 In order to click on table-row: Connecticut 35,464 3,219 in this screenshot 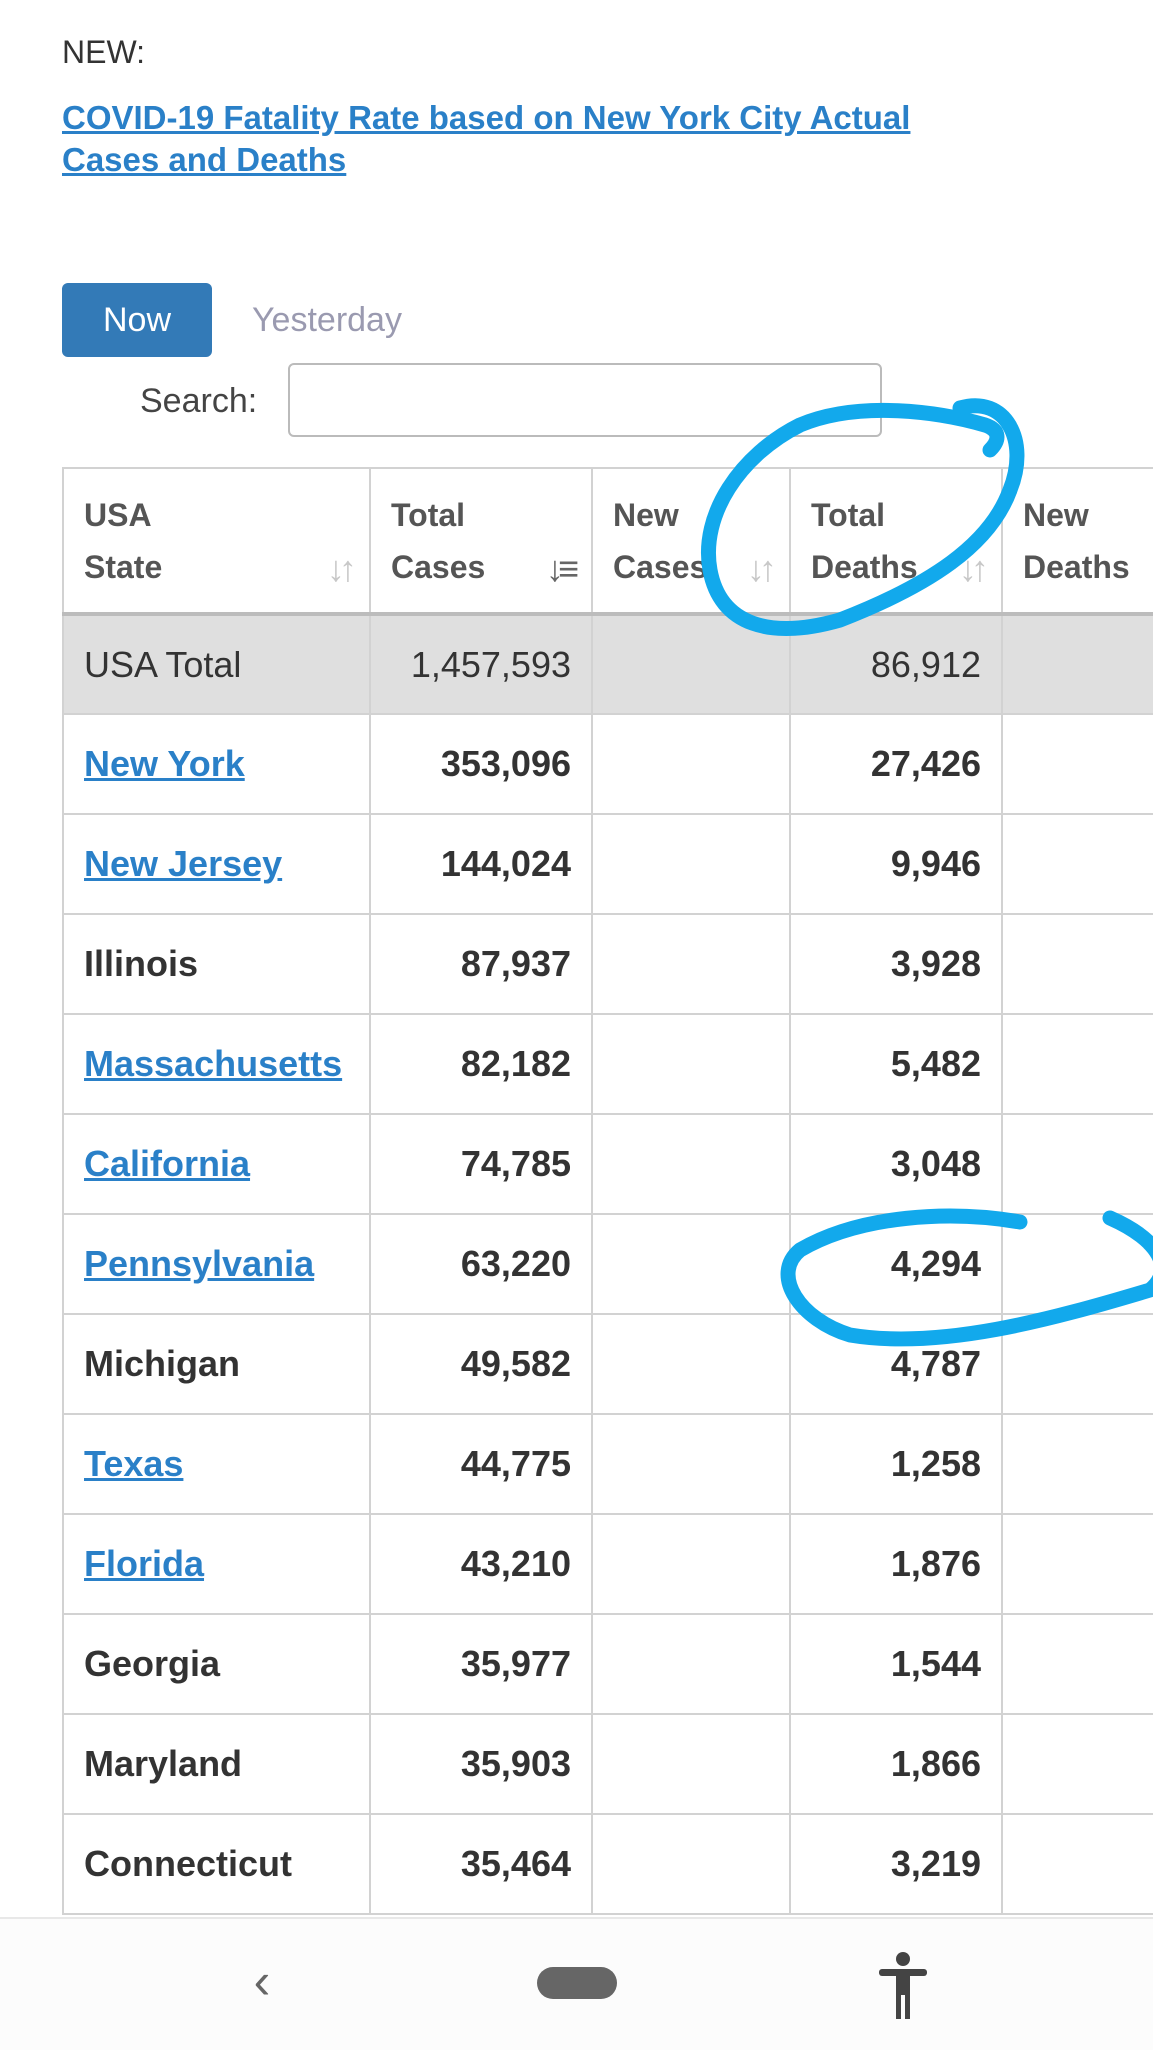, I will do `click(607, 1864)`.